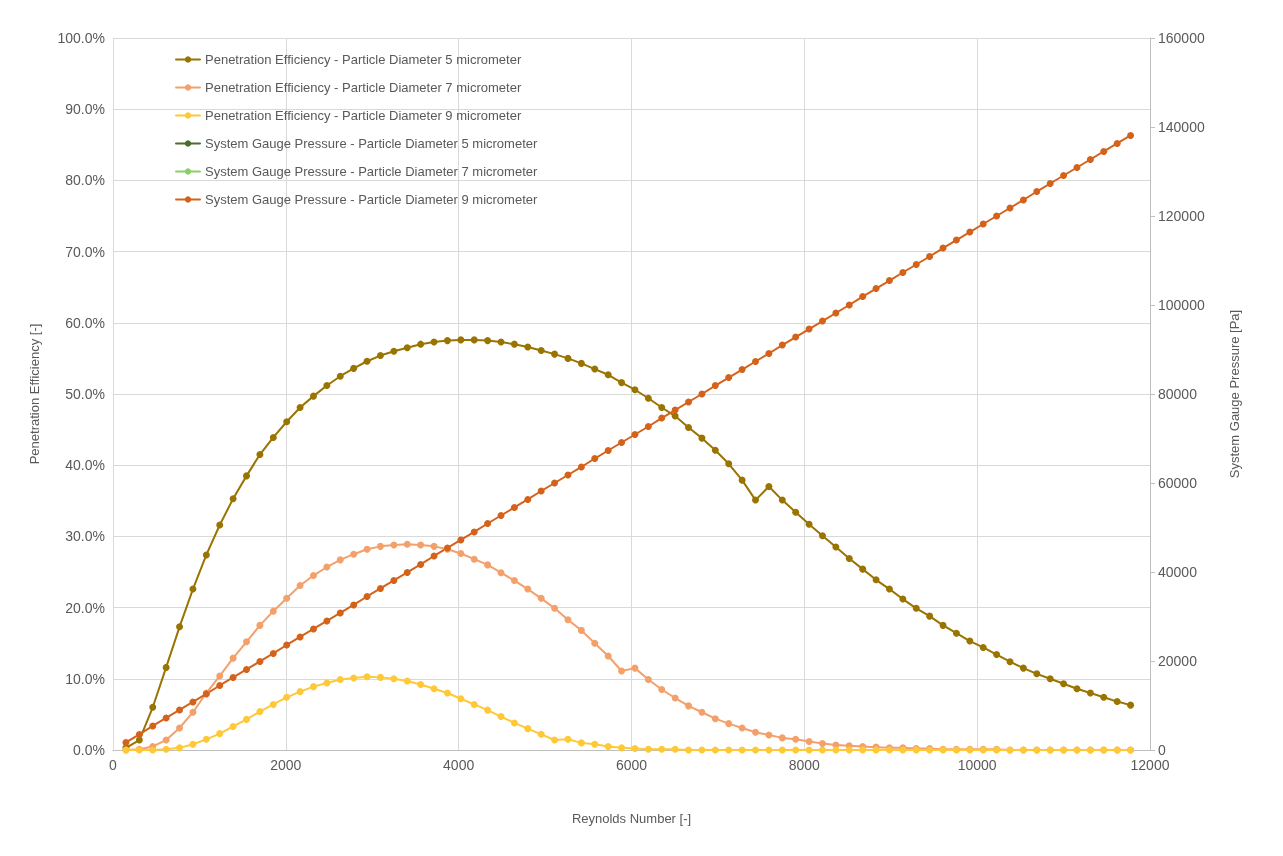 Image resolution: width=1283 pixels, height=856 pixels. I want to click on legend-label: System Gauge Pressure - Particle Diameter 7 micrometer, so click(371, 171).